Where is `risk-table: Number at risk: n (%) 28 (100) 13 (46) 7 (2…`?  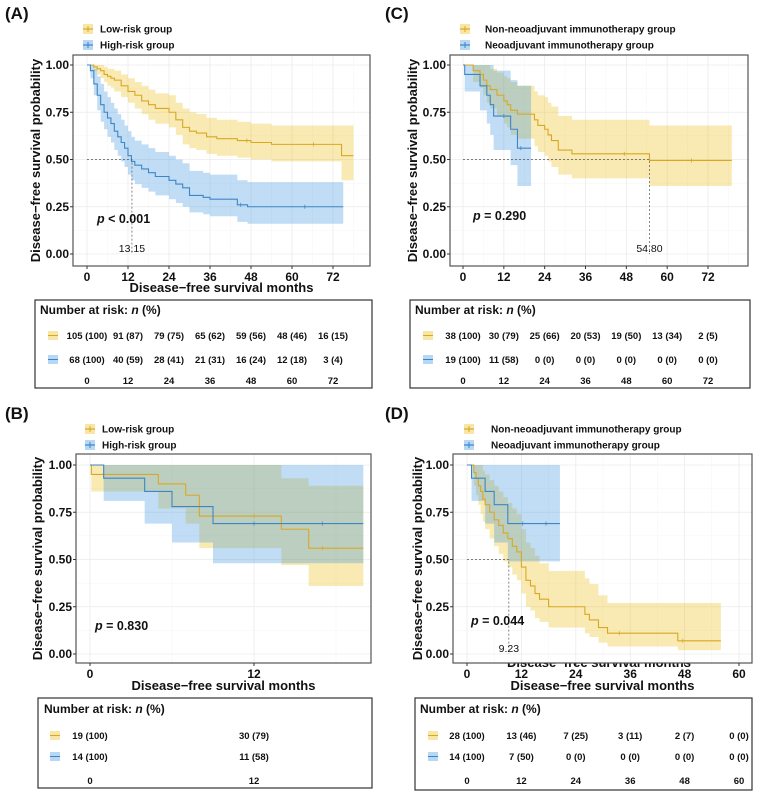 risk-table: Number at risk: n (%) 28 (100) 13 (46) 7 (2… is located at coordinates (583, 744).